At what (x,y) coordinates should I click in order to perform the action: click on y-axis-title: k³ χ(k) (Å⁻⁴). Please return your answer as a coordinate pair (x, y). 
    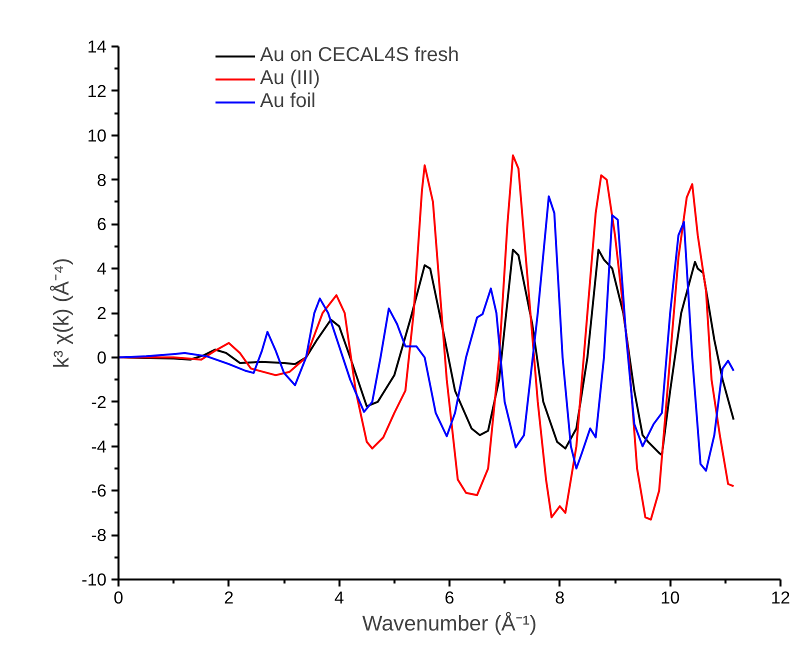
    Looking at the image, I should click on (61, 313).